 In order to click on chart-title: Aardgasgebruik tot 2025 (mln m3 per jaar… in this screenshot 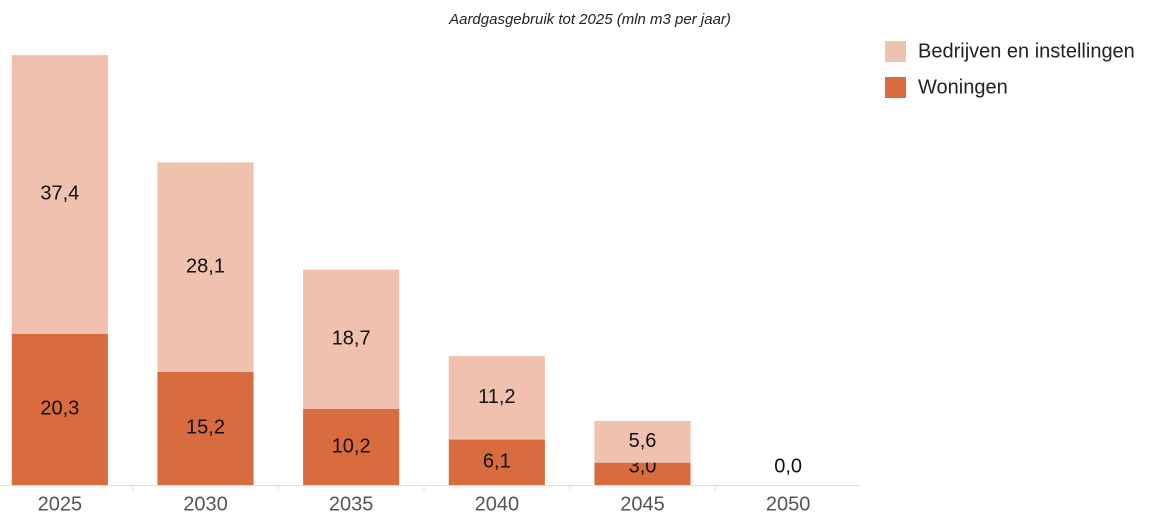, I will do `click(589, 19)`.